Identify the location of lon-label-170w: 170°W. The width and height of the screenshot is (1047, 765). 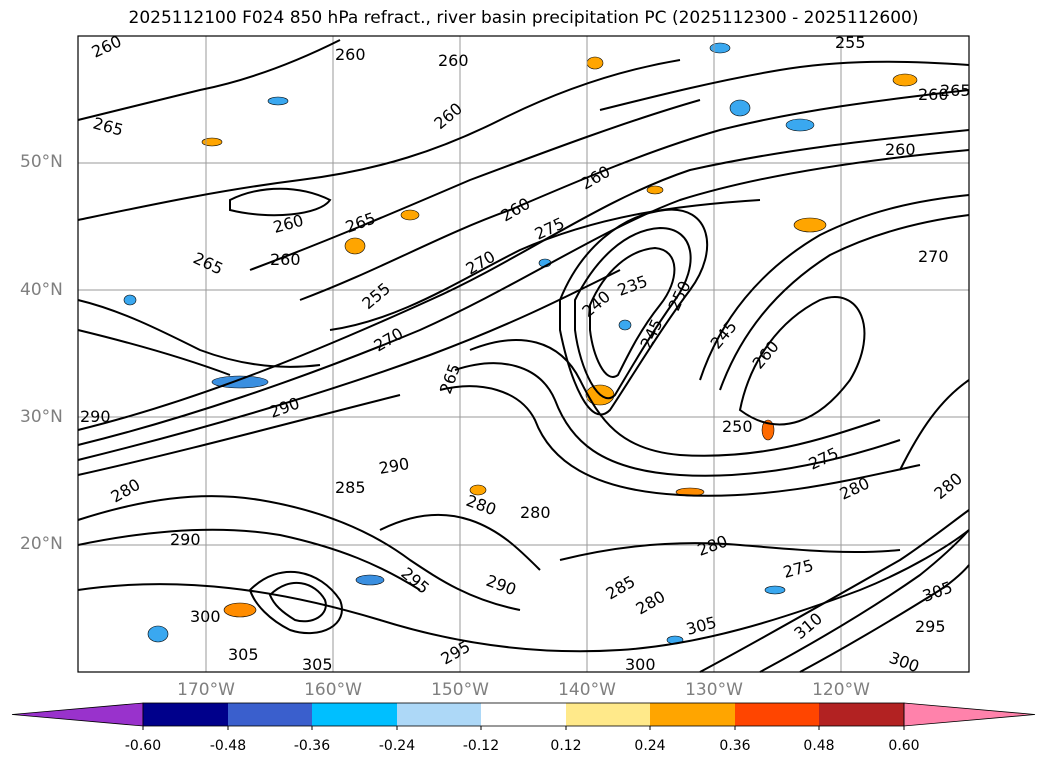
(206, 690).